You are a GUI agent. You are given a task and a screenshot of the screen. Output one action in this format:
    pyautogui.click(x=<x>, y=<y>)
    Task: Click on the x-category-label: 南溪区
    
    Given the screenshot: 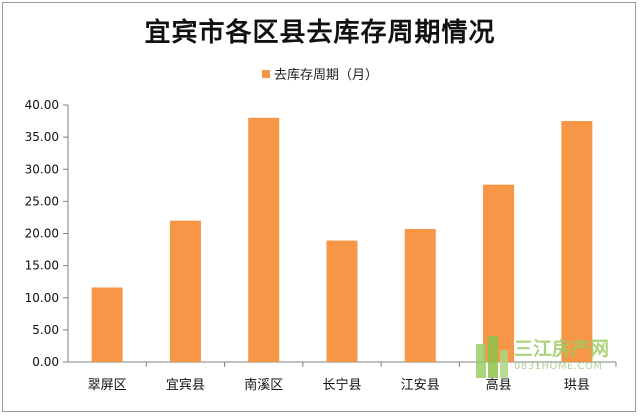 What is the action you would take?
    pyautogui.click(x=263, y=385)
    